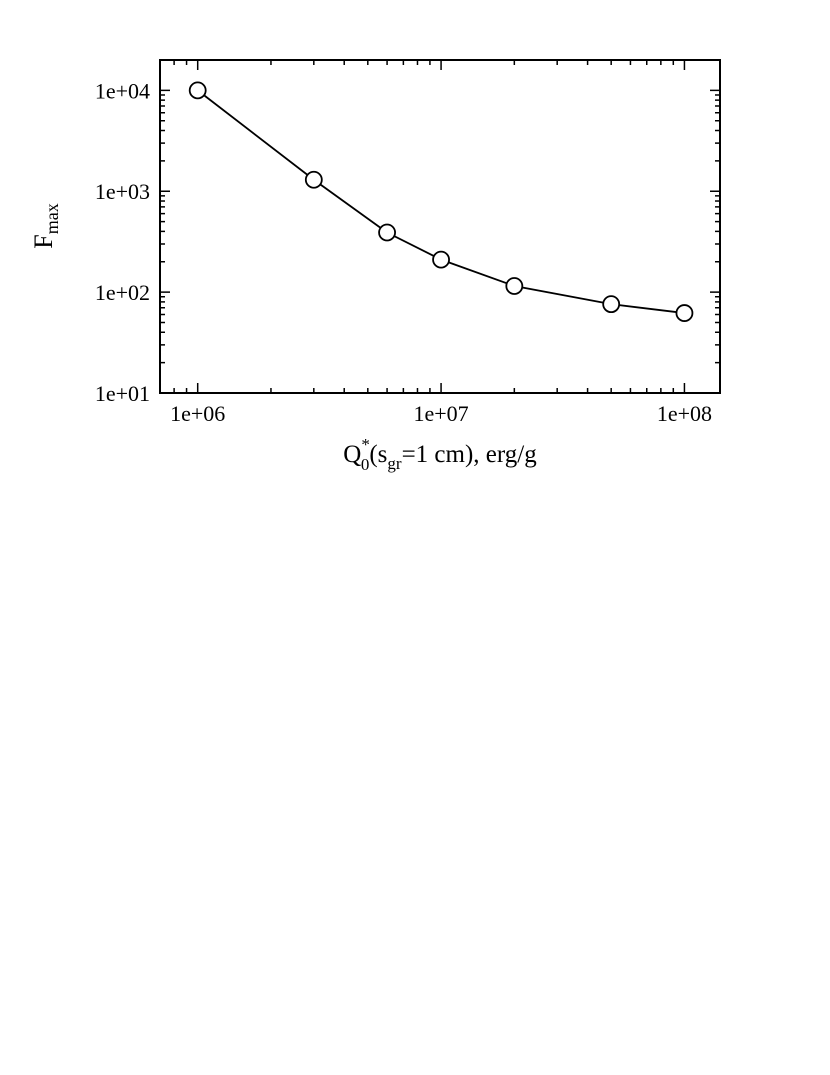 The height and width of the screenshot is (1075, 830). I want to click on series-line, so click(441, 201).